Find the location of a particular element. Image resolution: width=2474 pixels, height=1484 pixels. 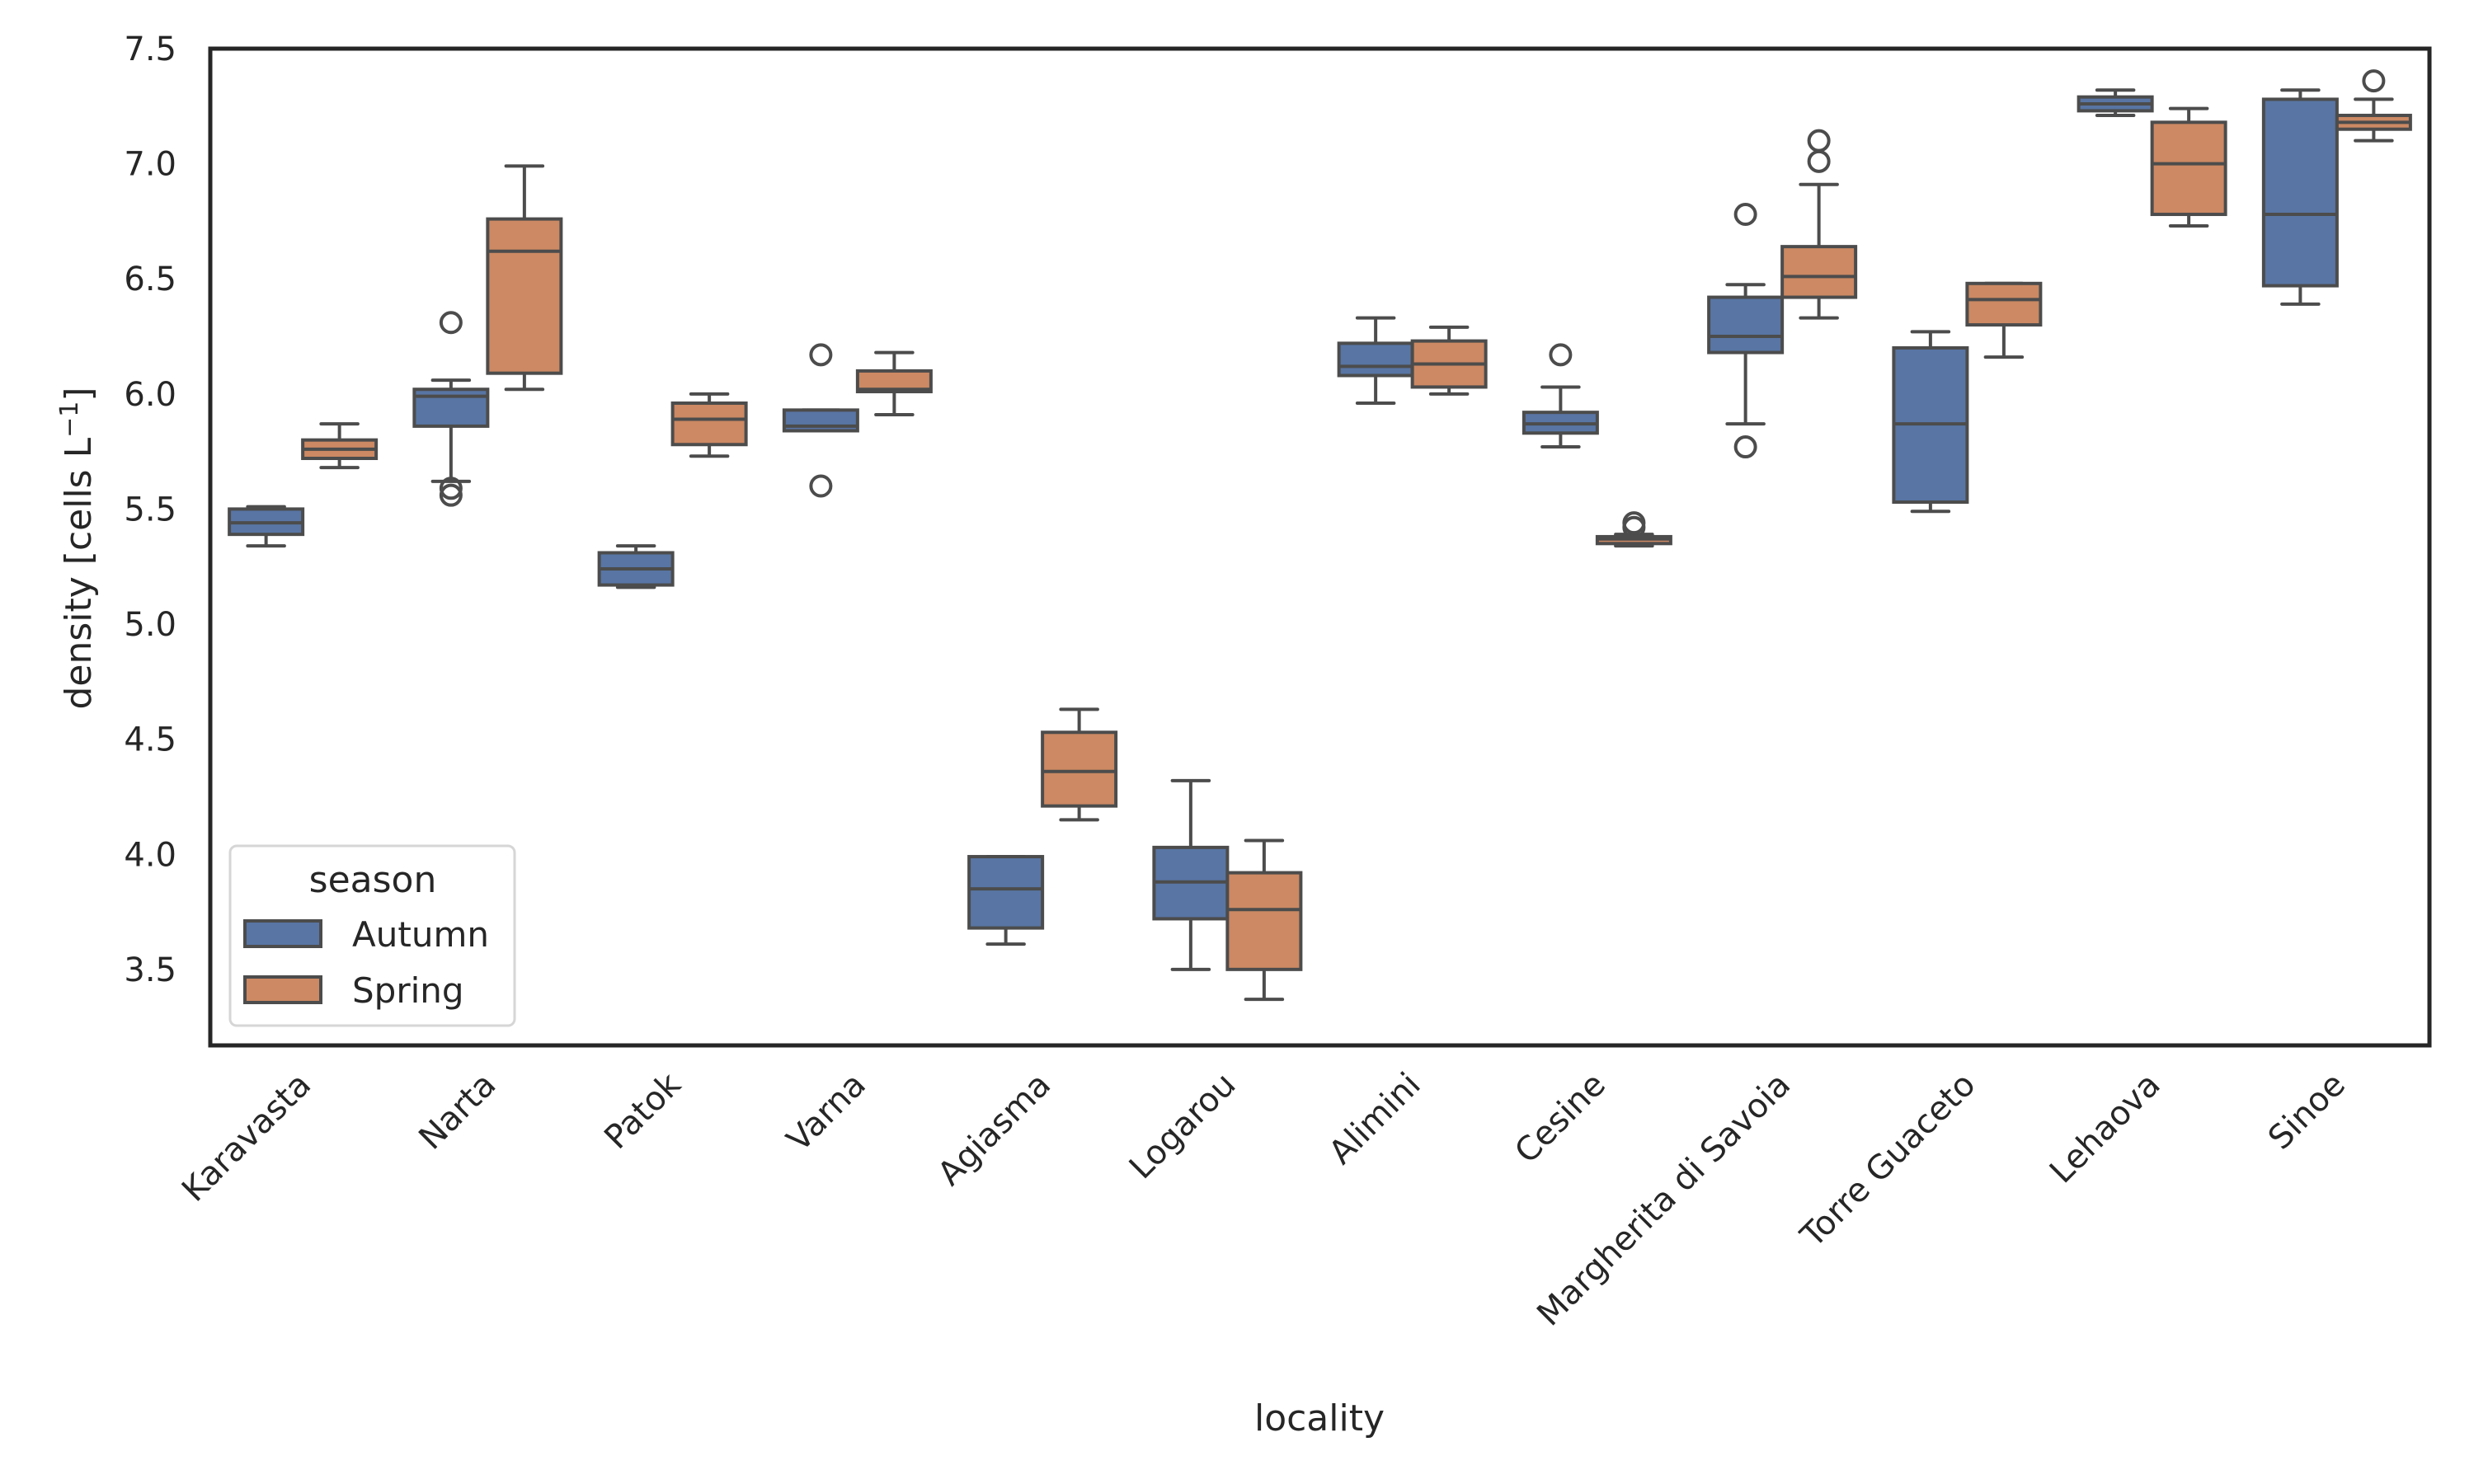

legend-label-autumn: Autumn is located at coordinates (420, 934).